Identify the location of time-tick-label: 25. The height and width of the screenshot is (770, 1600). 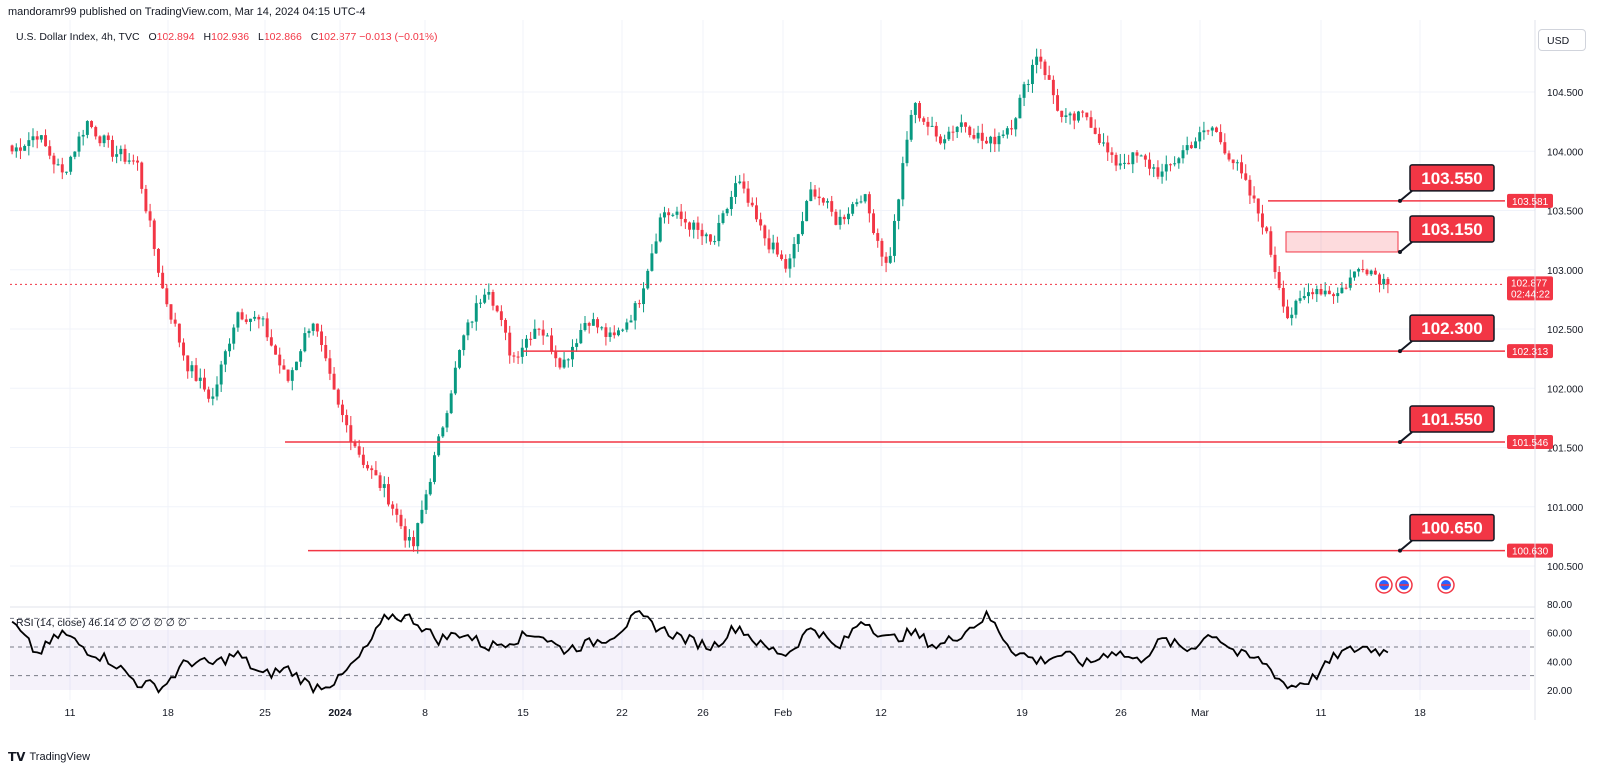
(265, 713).